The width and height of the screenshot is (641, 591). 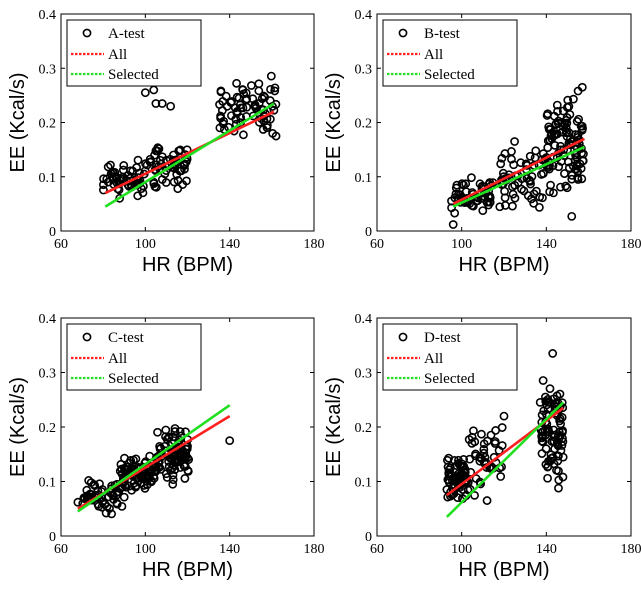 I want to click on legend: A-test All Selected, so click(x=134, y=53).